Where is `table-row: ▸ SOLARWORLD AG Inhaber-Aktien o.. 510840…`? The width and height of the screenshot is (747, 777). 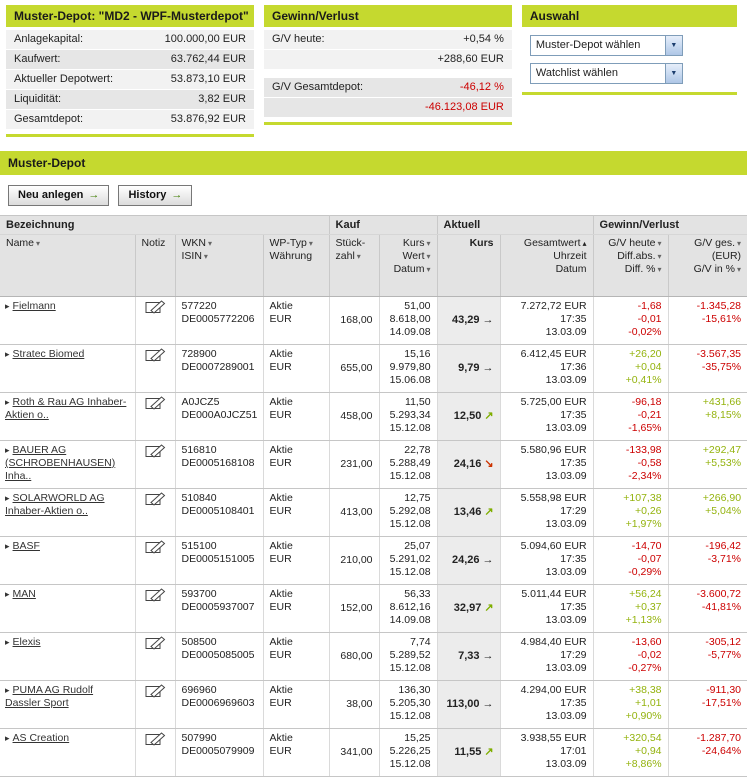
table-row: ▸ SOLARWORLD AG Inhaber-Aktien o.. 510840… is located at coordinates (373, 512).